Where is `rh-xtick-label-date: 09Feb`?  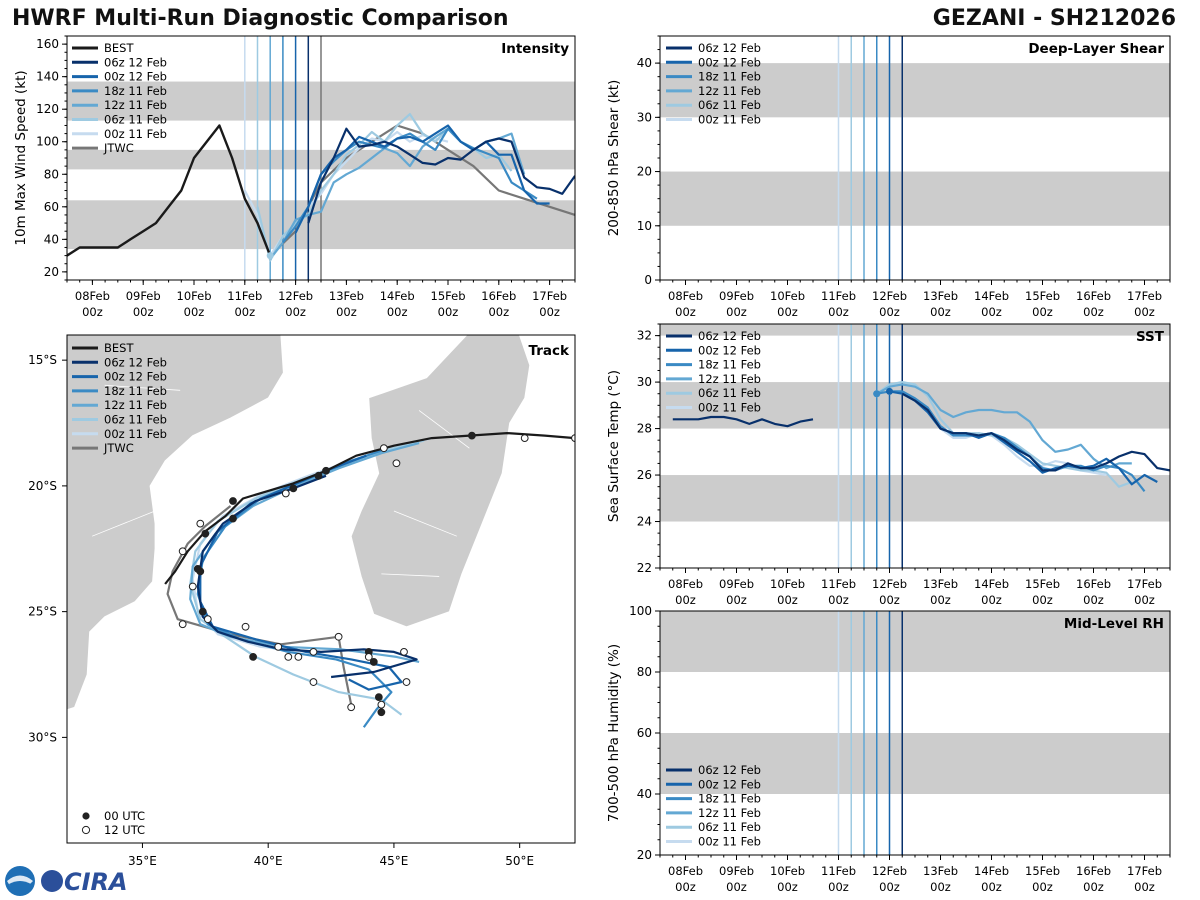 rh-xtick-label-date: 09Feb is located at coordinates (736, 871).